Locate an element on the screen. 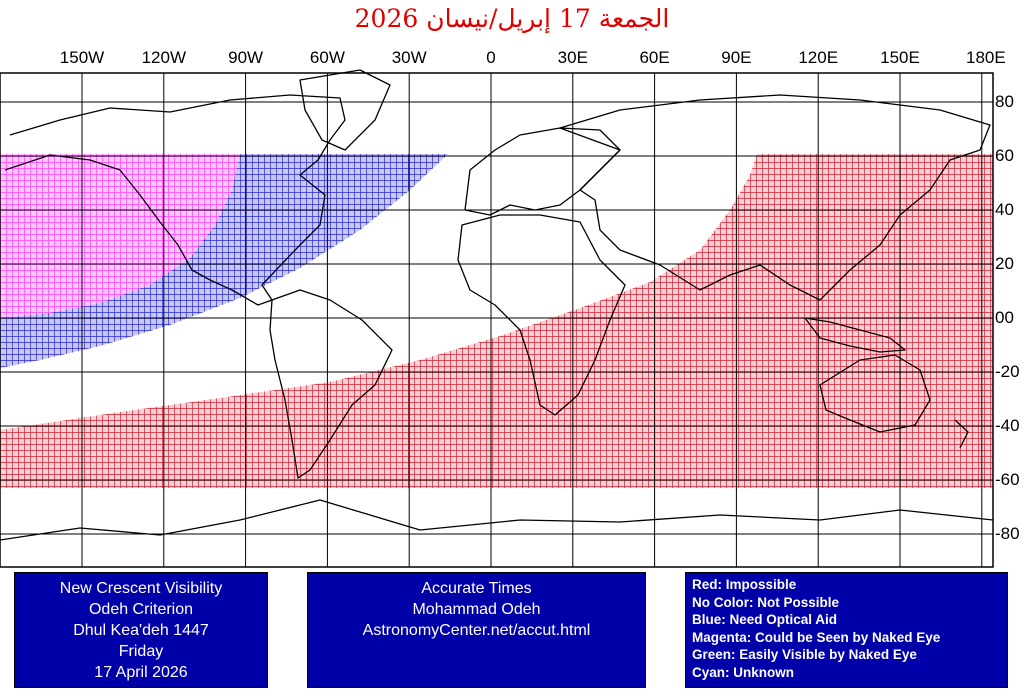  latitude-label: 60 is located at coordinates (1004, 155).